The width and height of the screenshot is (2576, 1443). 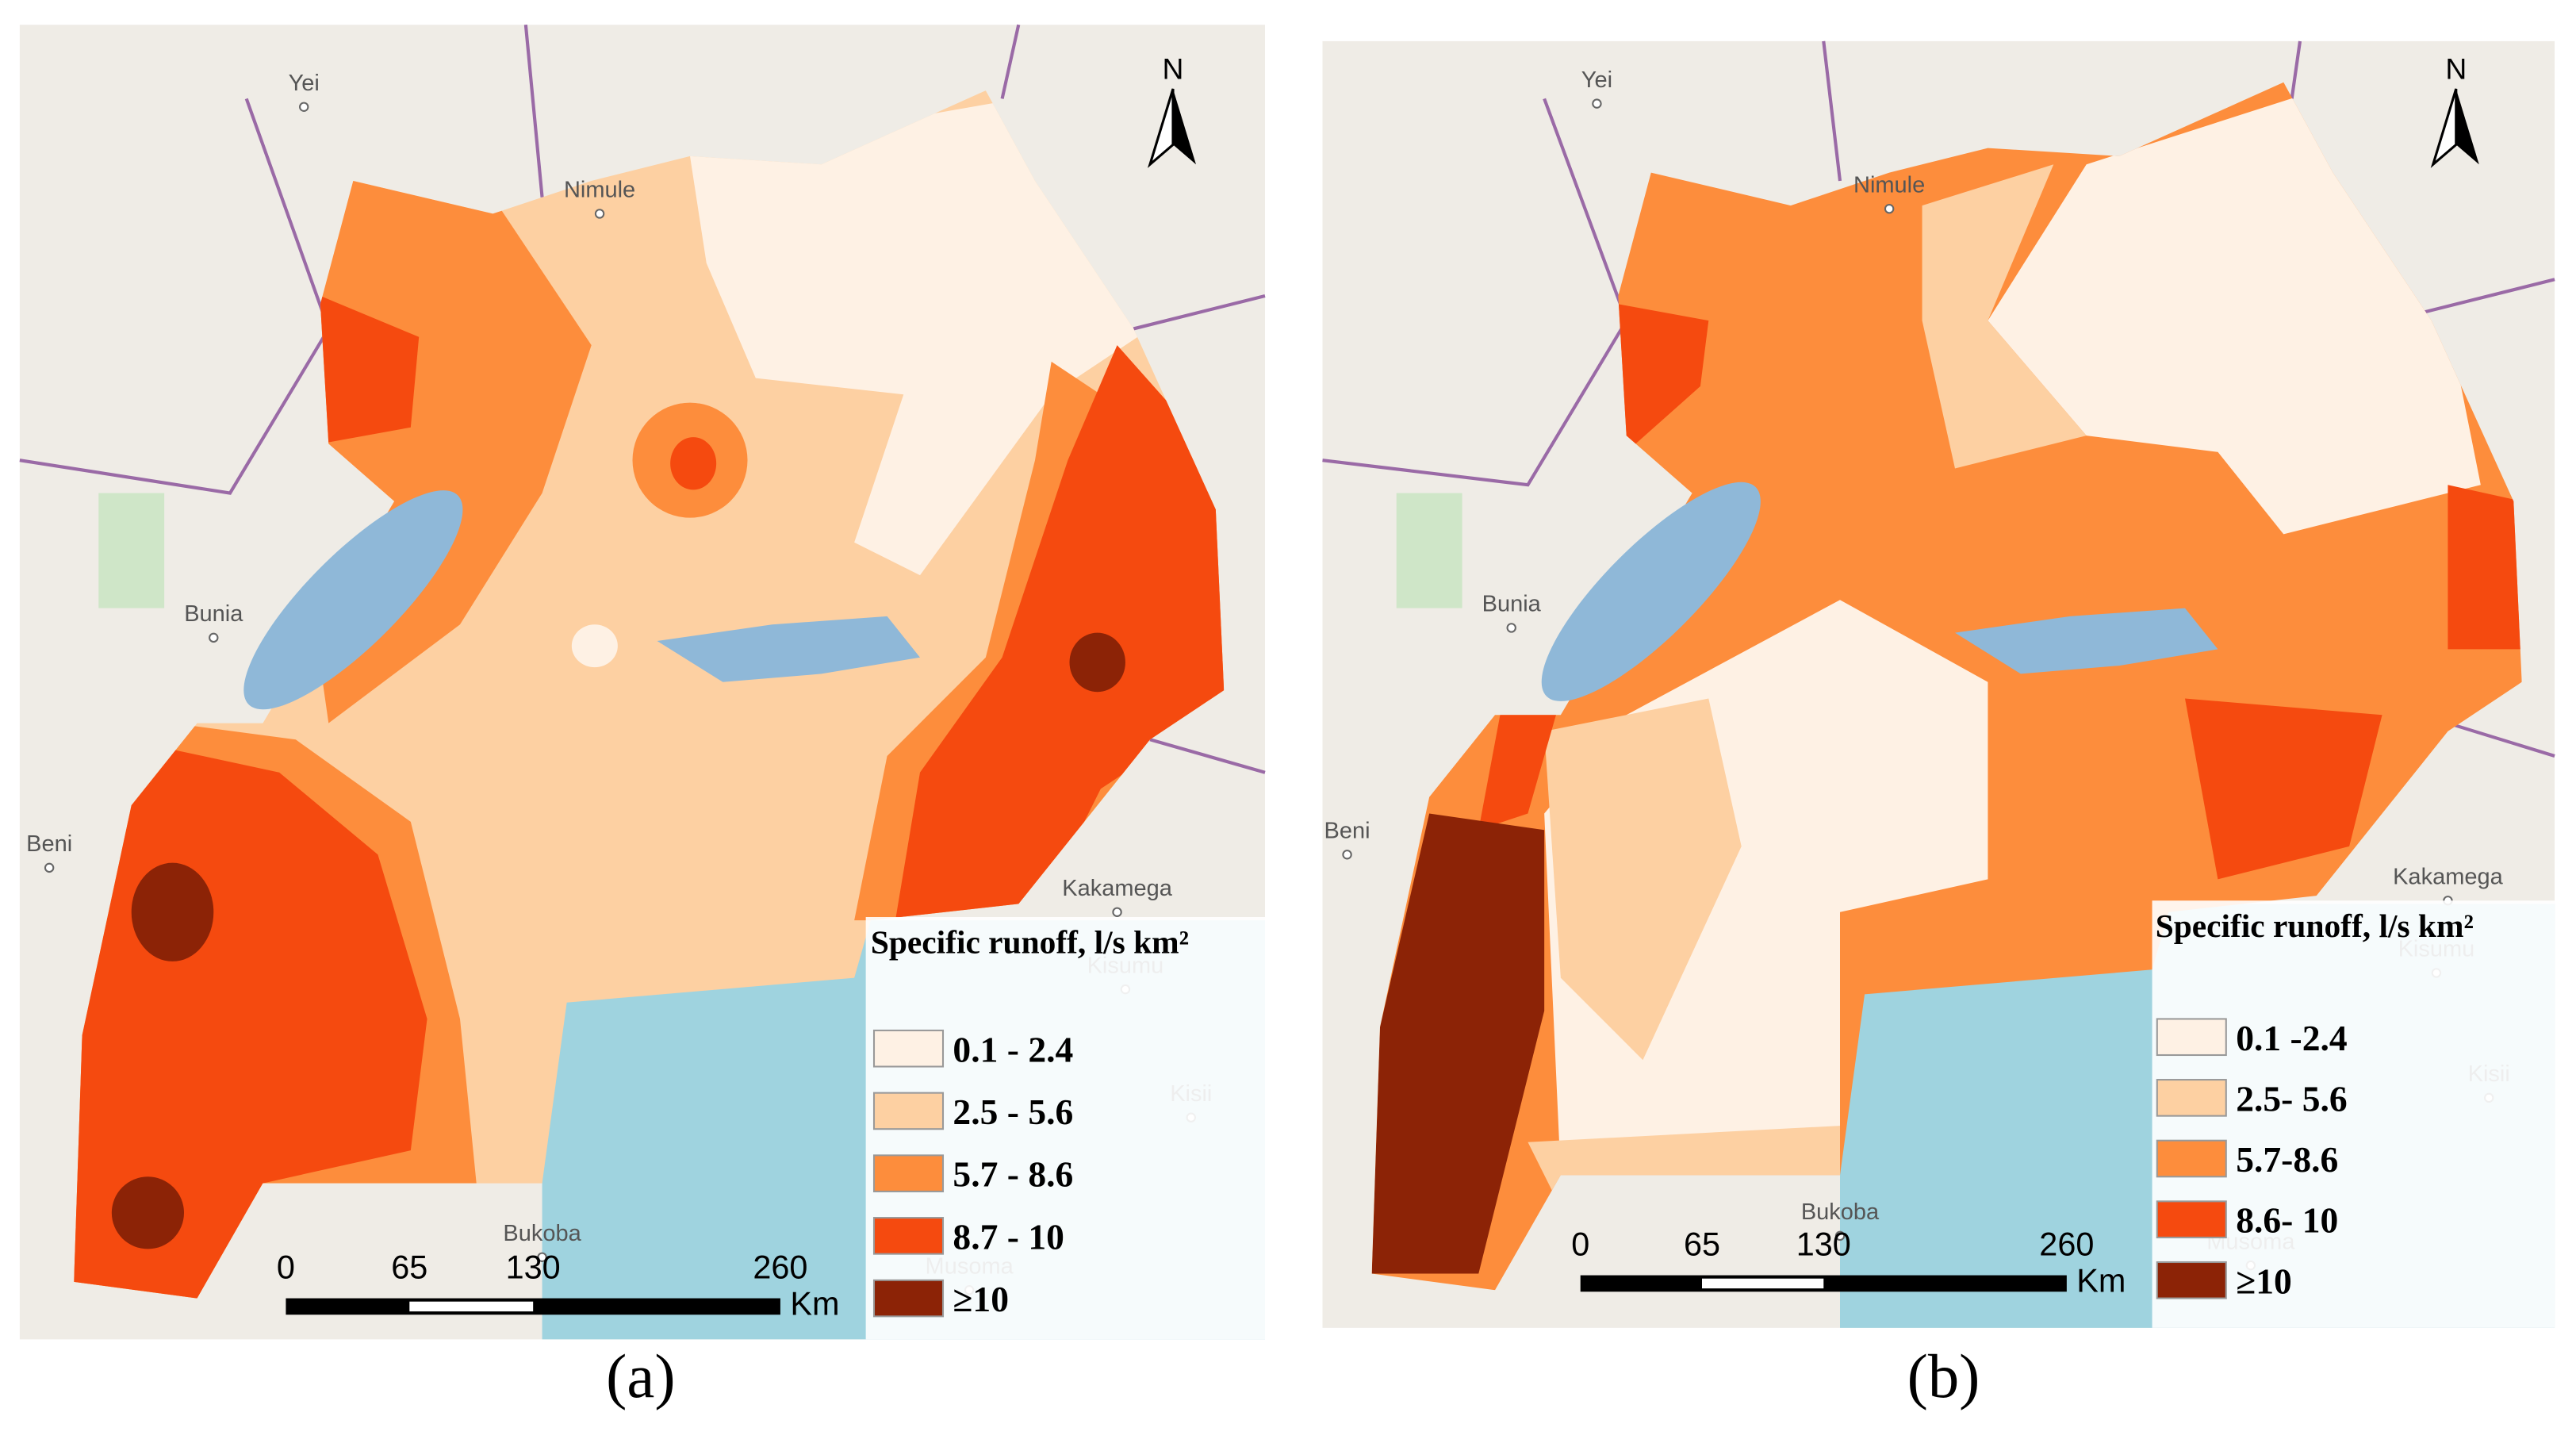 What do you see at coordinates (2287, 1220) in the screenshot?
I see `legend-label: 8.6- 10` at bounding box center [2287, 1220].